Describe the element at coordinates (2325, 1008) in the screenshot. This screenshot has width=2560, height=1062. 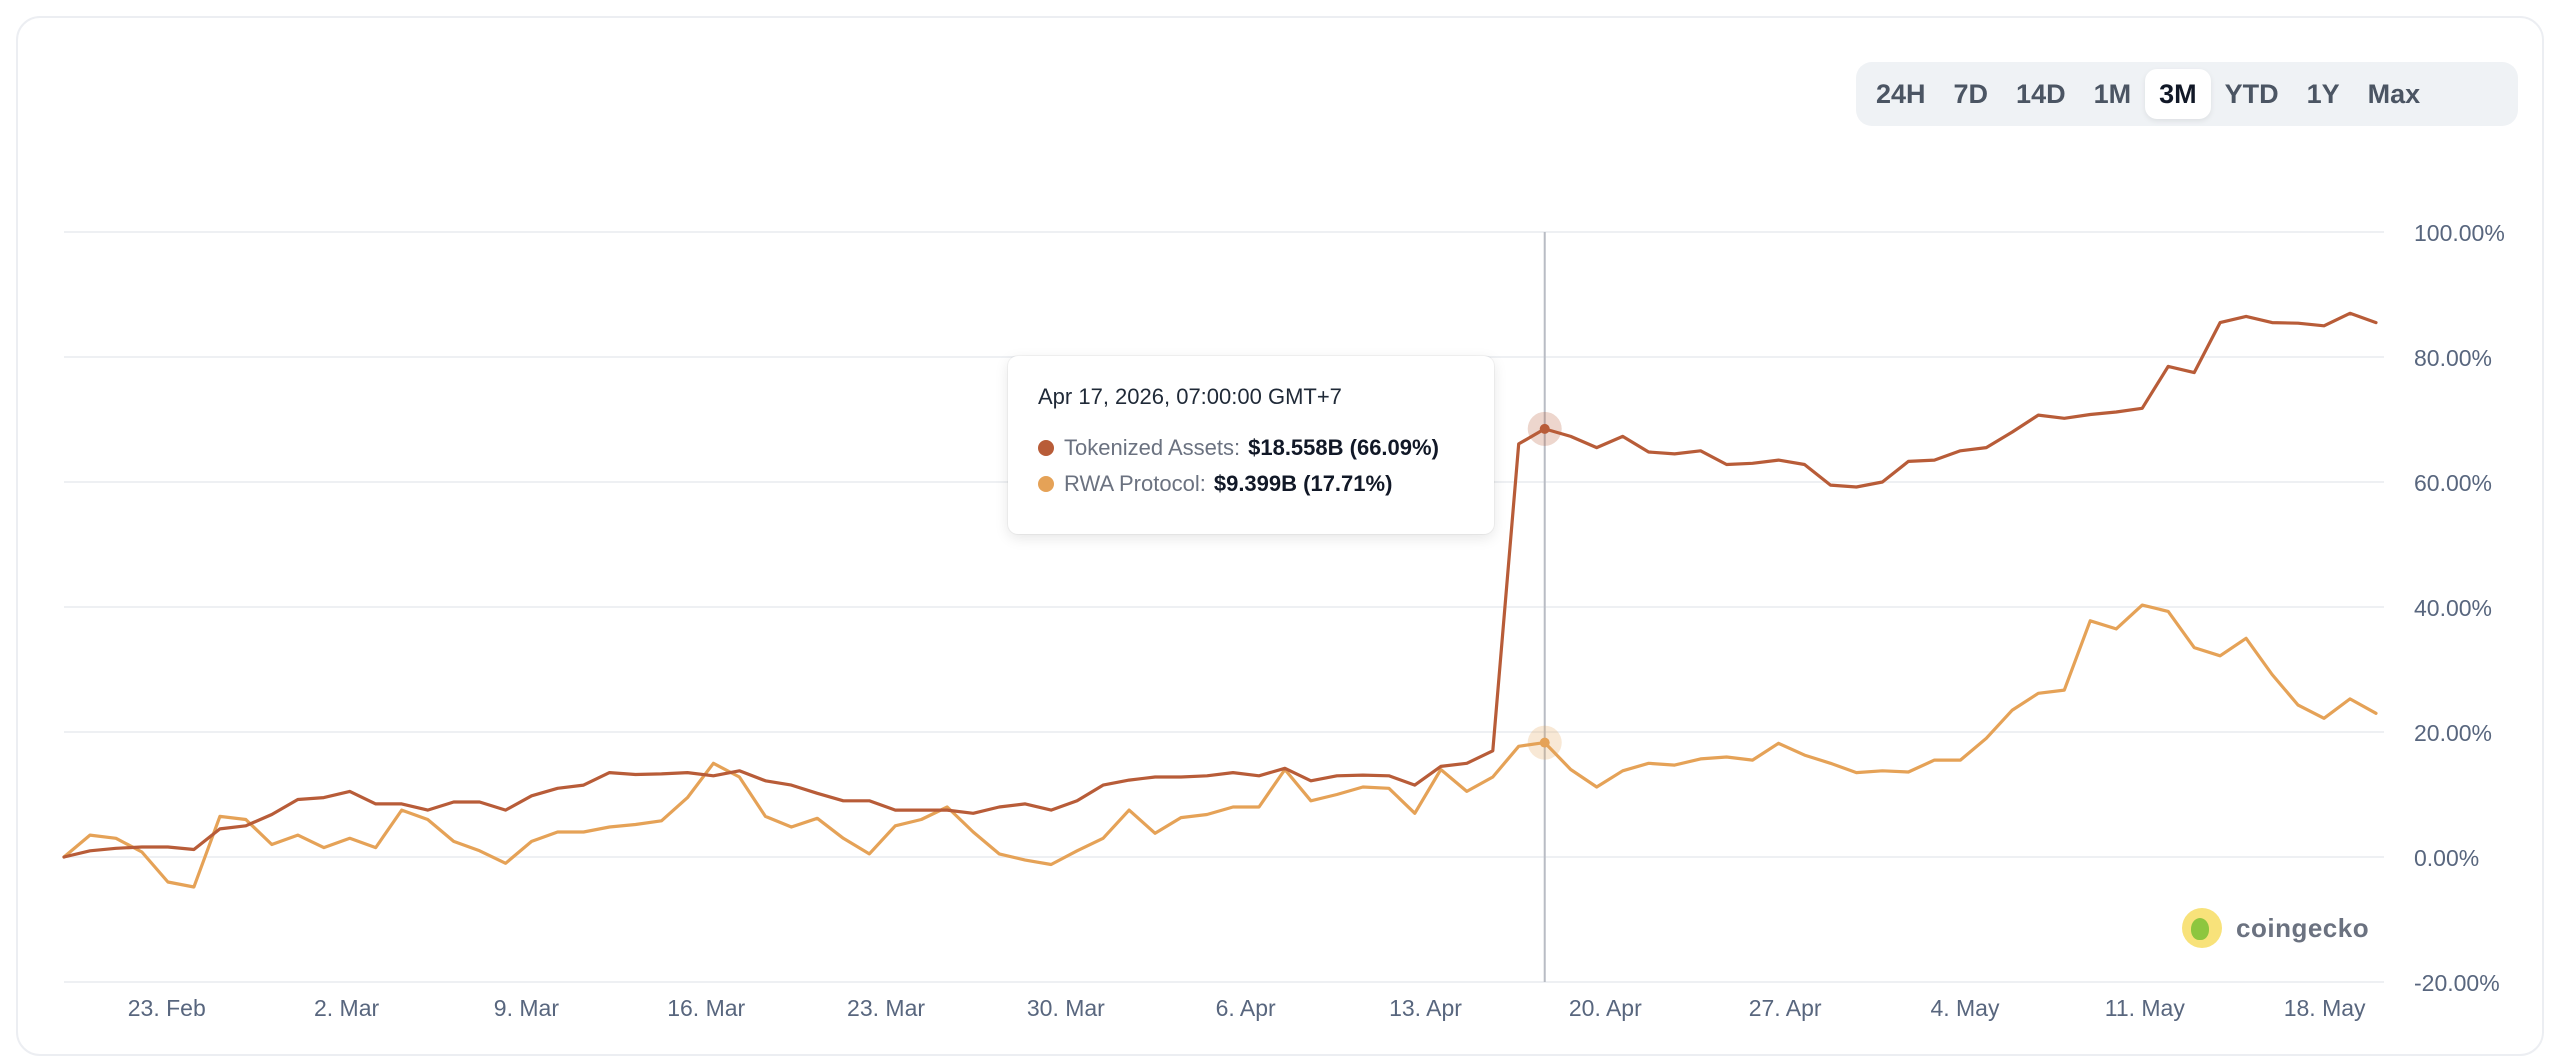
I see `x-tick-label: 18. May` at that location.